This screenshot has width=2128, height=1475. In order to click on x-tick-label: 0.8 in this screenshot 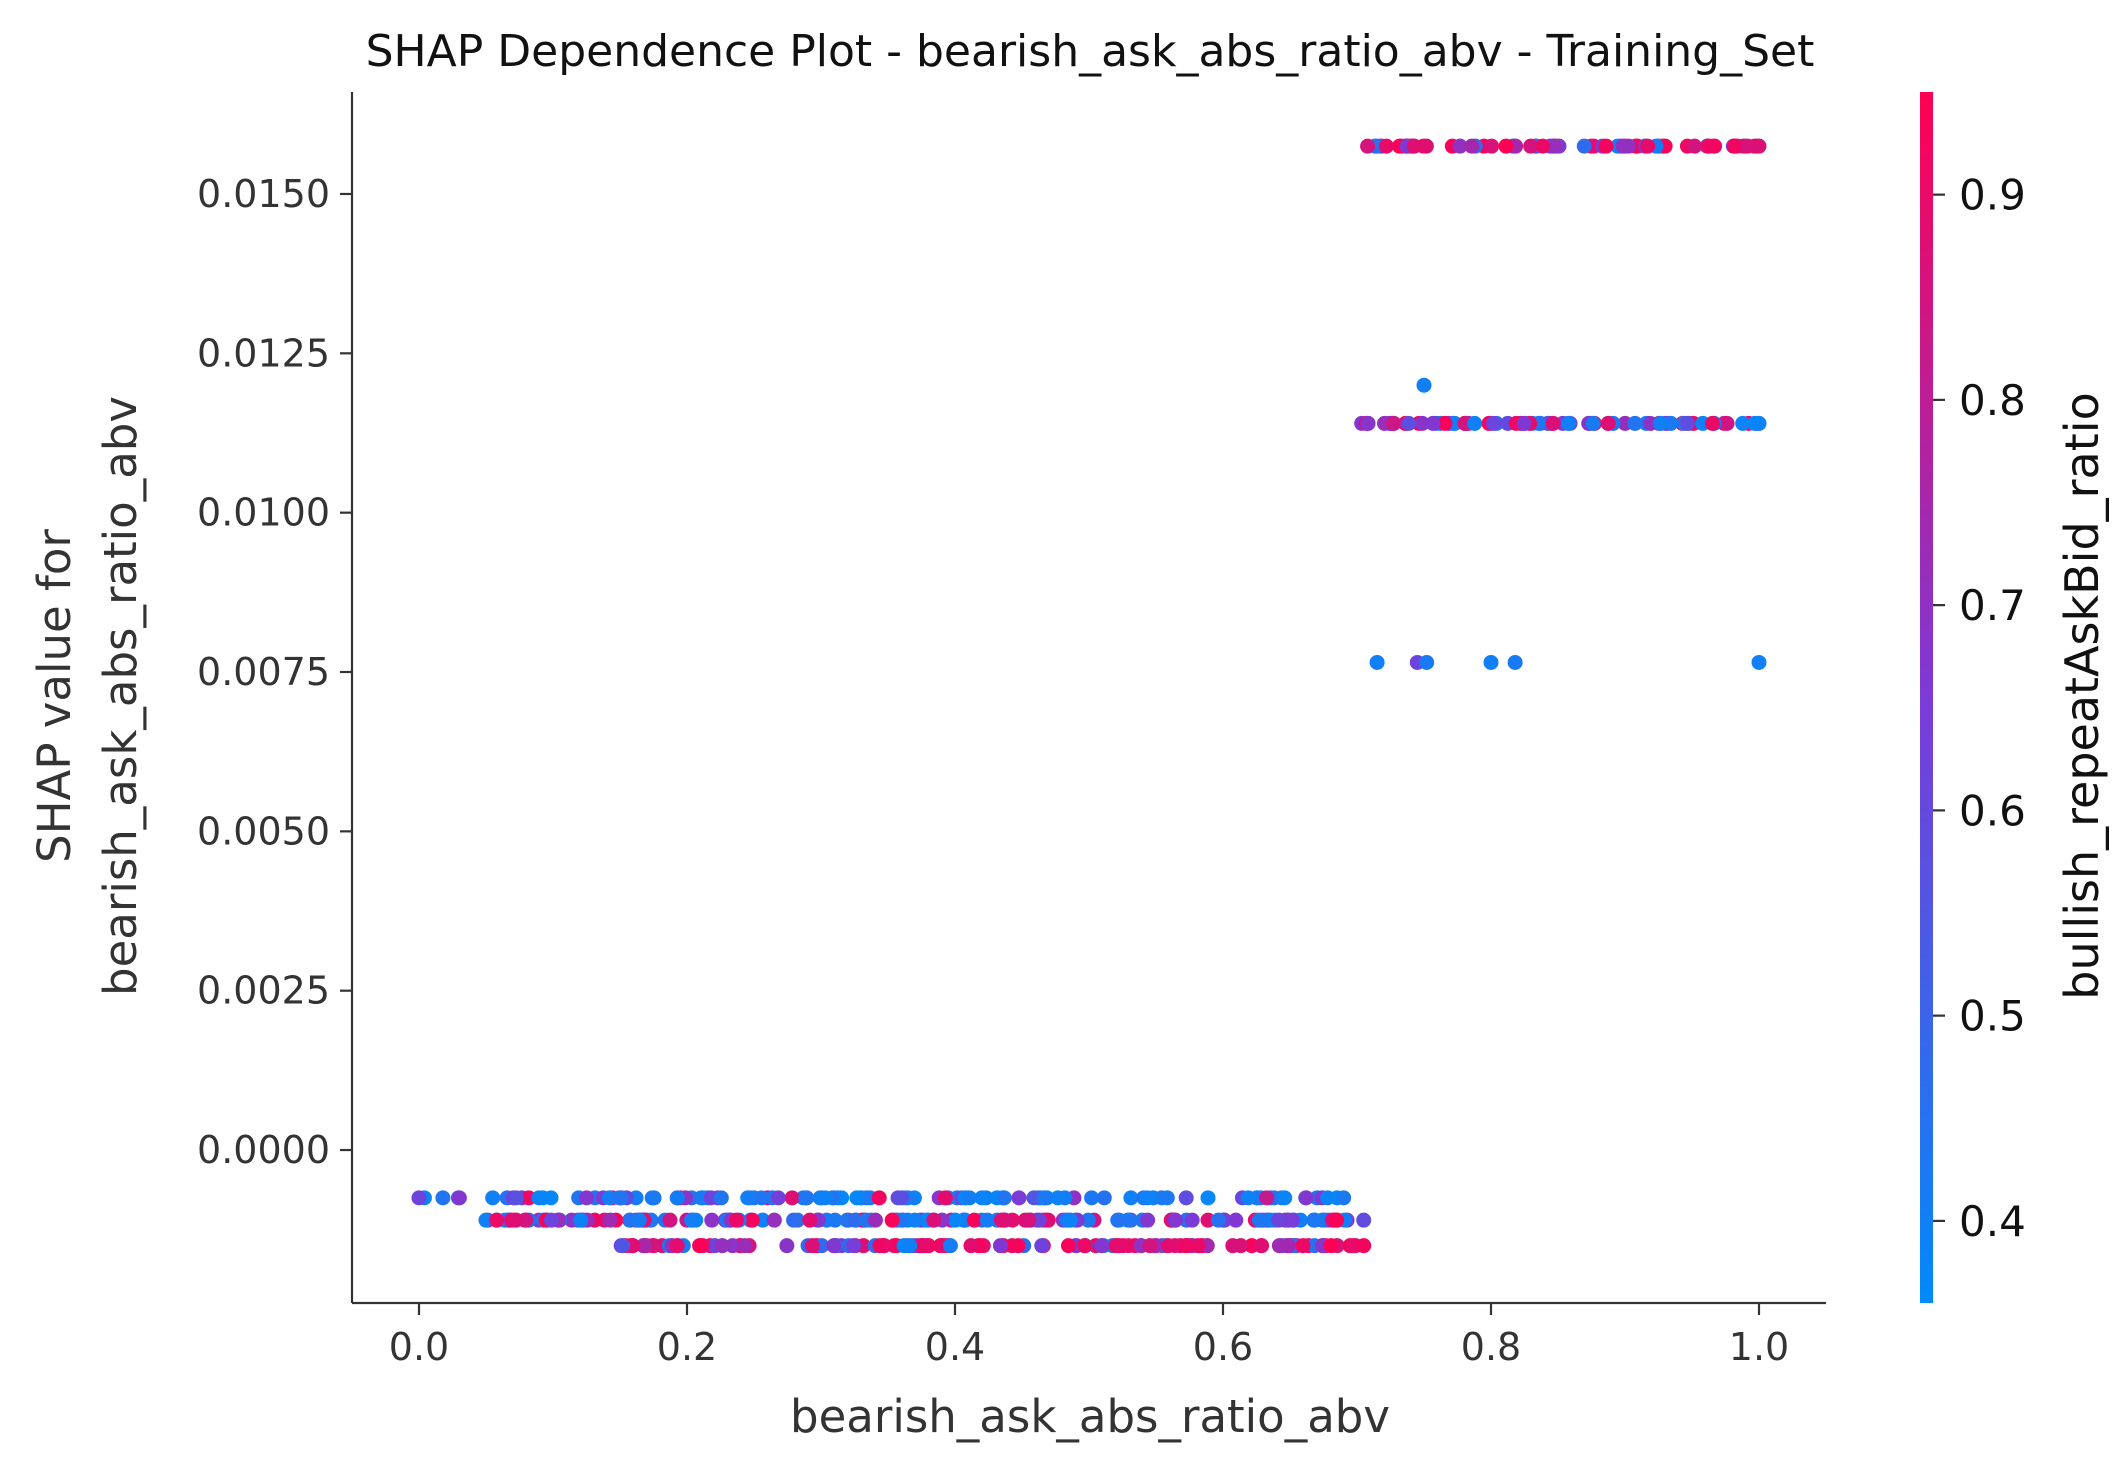, I will do `click(1491, 1347)`.